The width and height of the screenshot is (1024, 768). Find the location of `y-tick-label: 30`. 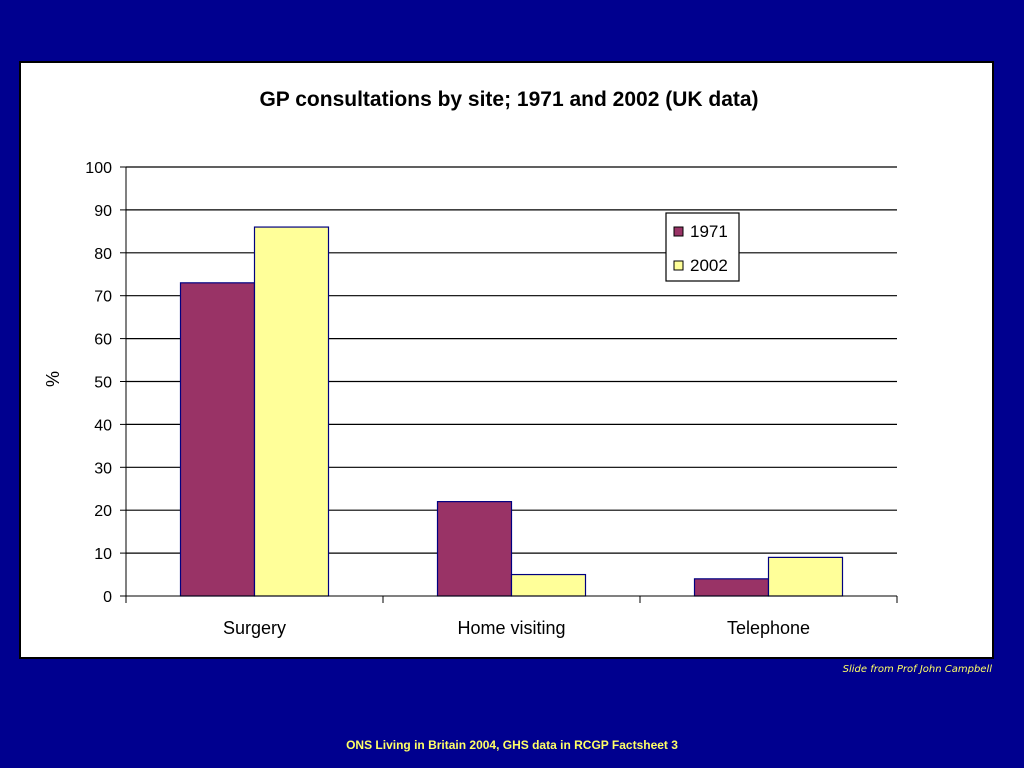

y-tick-label: 30 is located at coordinates (103, 468).